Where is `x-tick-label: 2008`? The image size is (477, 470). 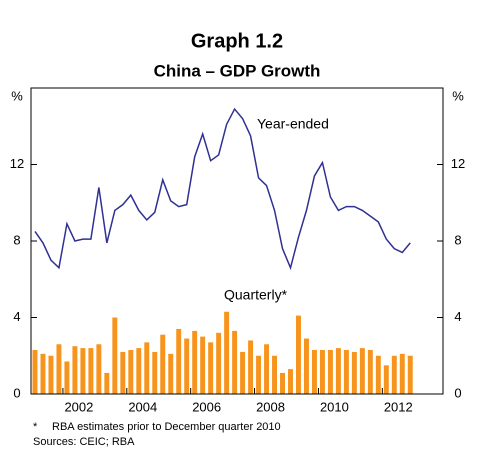 x-tick-label: 2008 is located at coordinates (270, 406).